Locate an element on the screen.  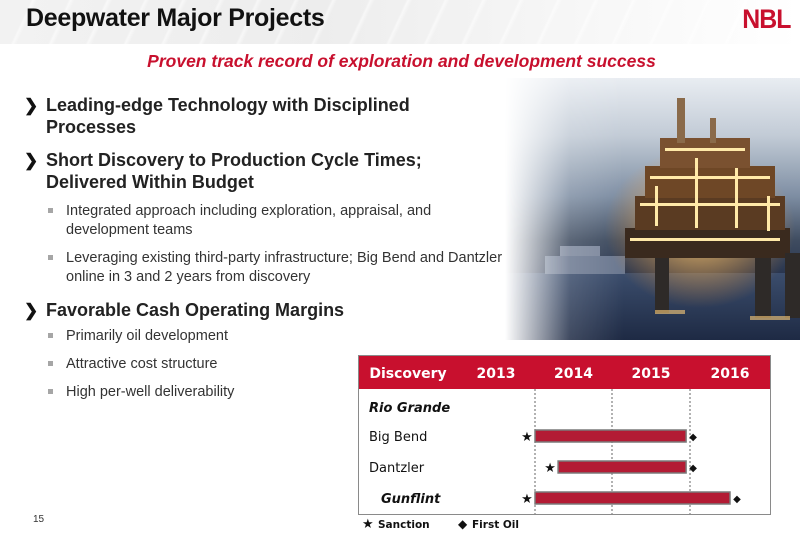
row-label: Rio Grande is located at coordinates (409, 408).